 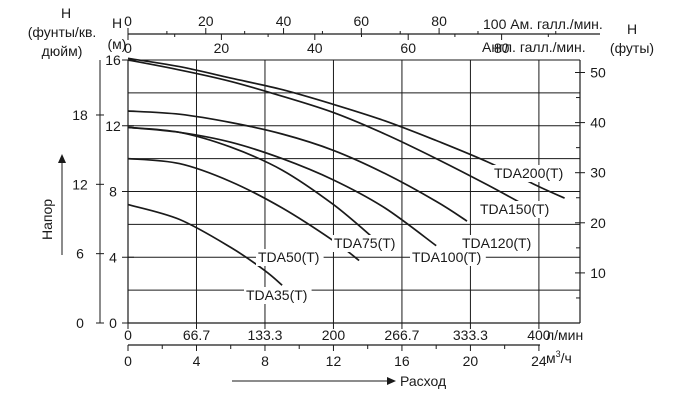 I want to click on curve-label-tda75-t: TDA75(T), so click(x=364, y=243).